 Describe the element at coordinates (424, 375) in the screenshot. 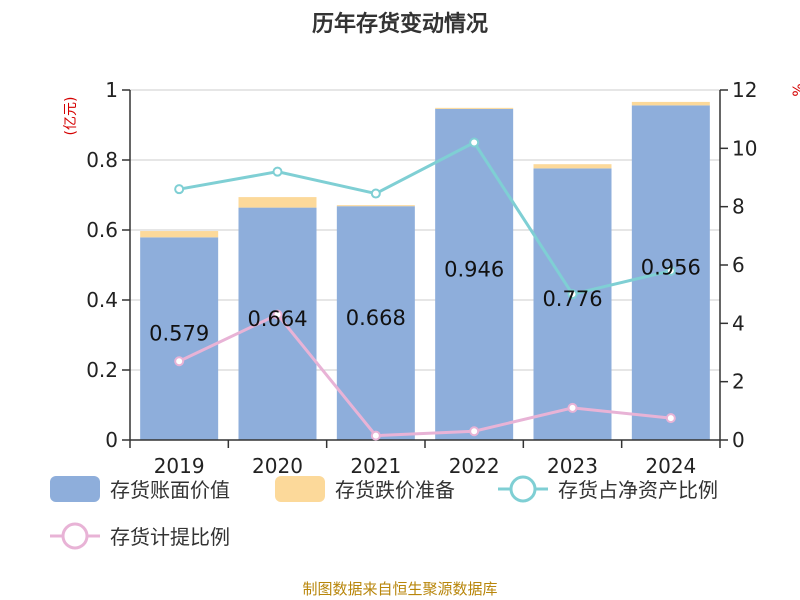

I see `line-ratio` at that location.